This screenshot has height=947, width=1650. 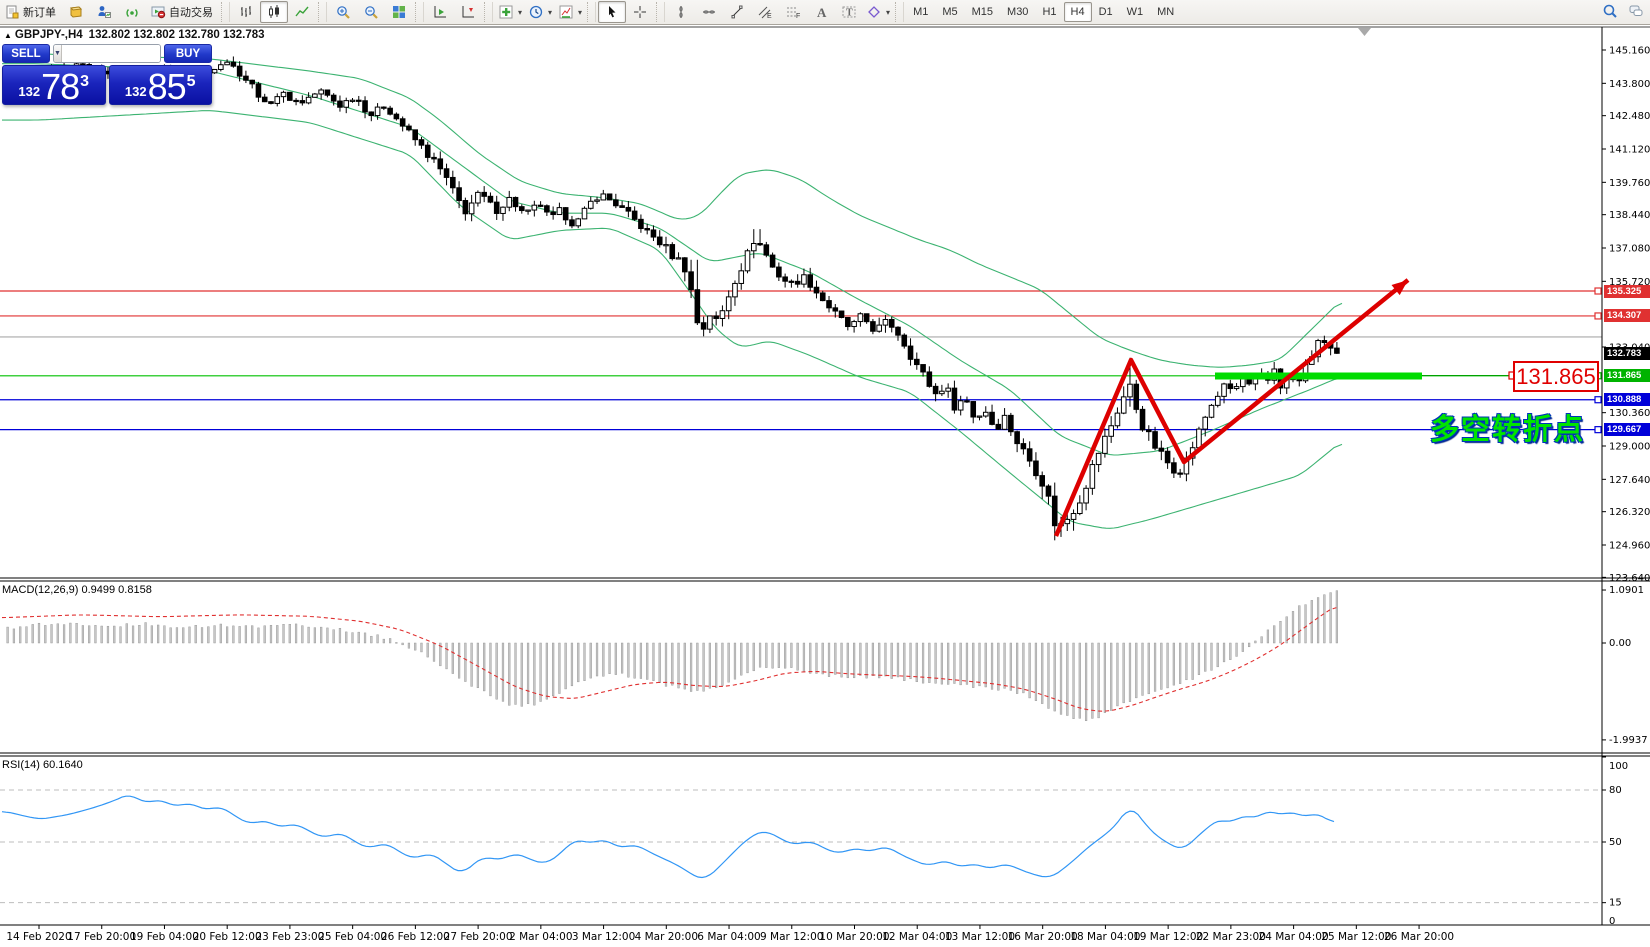 What do you see at coordinates (191, 13) in the screenshot?
I see `toolbar-button-label: 自动交易` at bounding box center [191, 13].